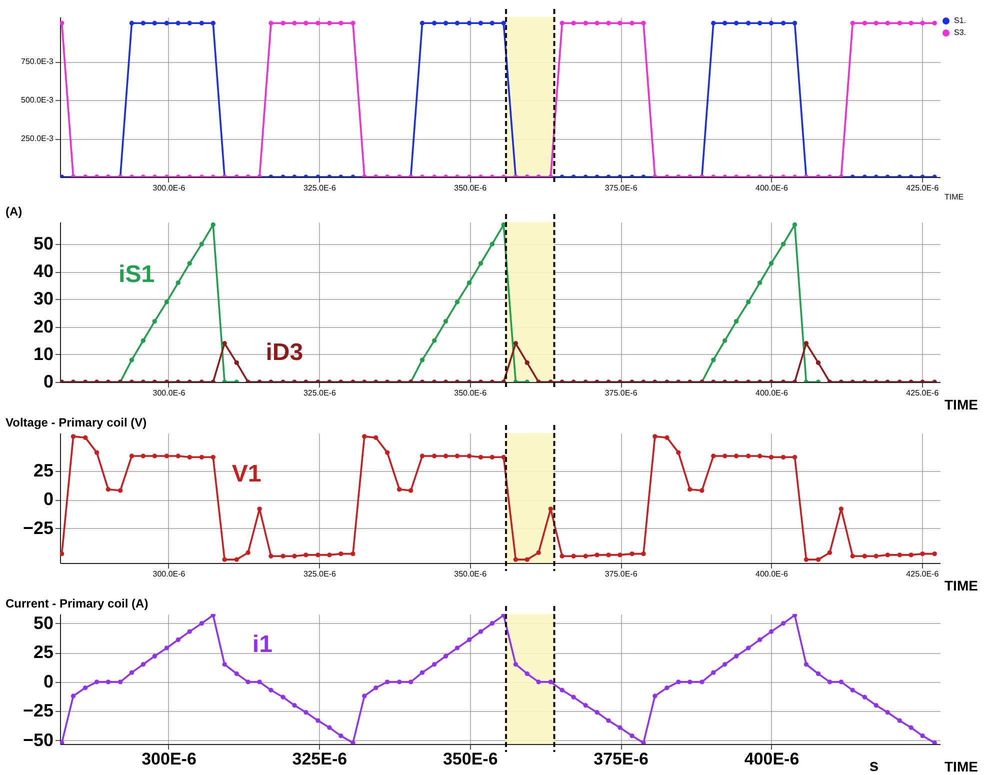 Image resolution: width=984 pixels, height=775 pixels. Describe the element at coordinates (14, 211) in the screenshot. I see `y-axis-title: (A)` at that location.